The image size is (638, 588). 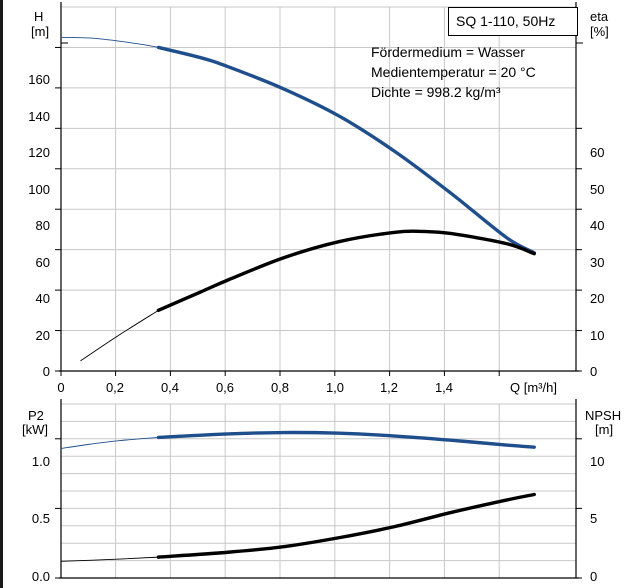 What do you see at coordinates (42, 262) in the screenshot?
I see `top-left-tick-label: 60` at bounding box center [42, 262].